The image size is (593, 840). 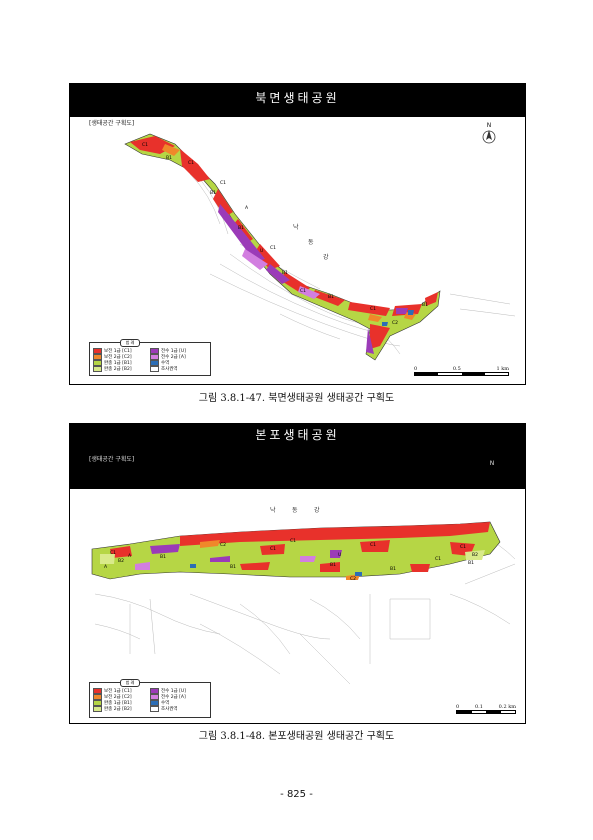 What do you see at coordinates (317, 510) in the screenshot?
I see `river-label-3: 강` at bounding box center [317, 510].